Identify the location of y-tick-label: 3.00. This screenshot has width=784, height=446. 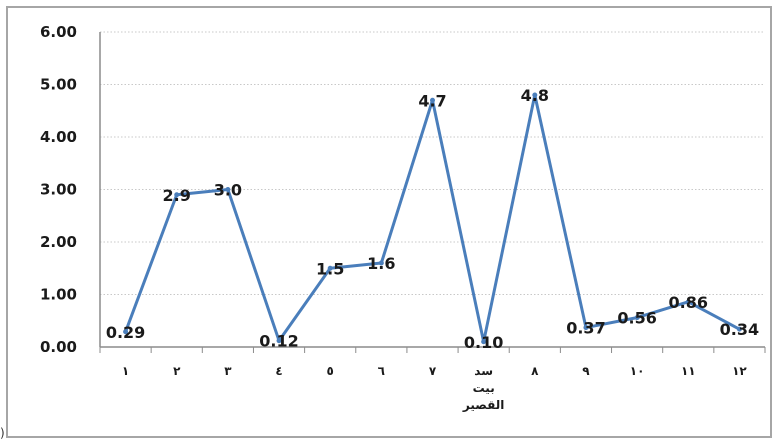
(58, 190).